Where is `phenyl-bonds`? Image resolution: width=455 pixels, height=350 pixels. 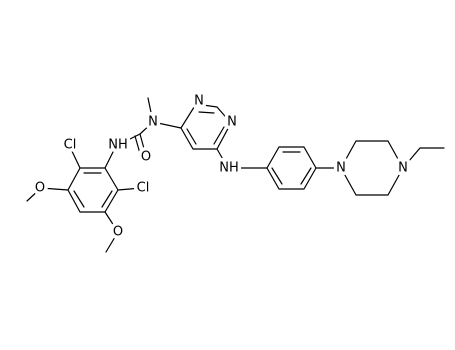
phenyl-bonds is located at coordinates (291, 168).